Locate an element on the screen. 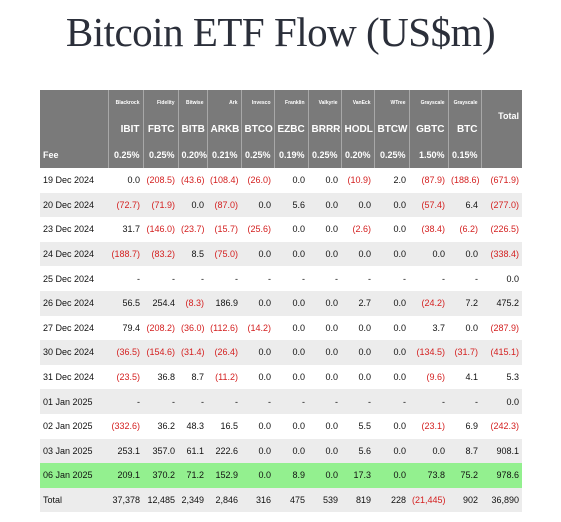 This screenshot has height=522, width=561. flow-cell: (26.4) is located at coordinates (224, 352).